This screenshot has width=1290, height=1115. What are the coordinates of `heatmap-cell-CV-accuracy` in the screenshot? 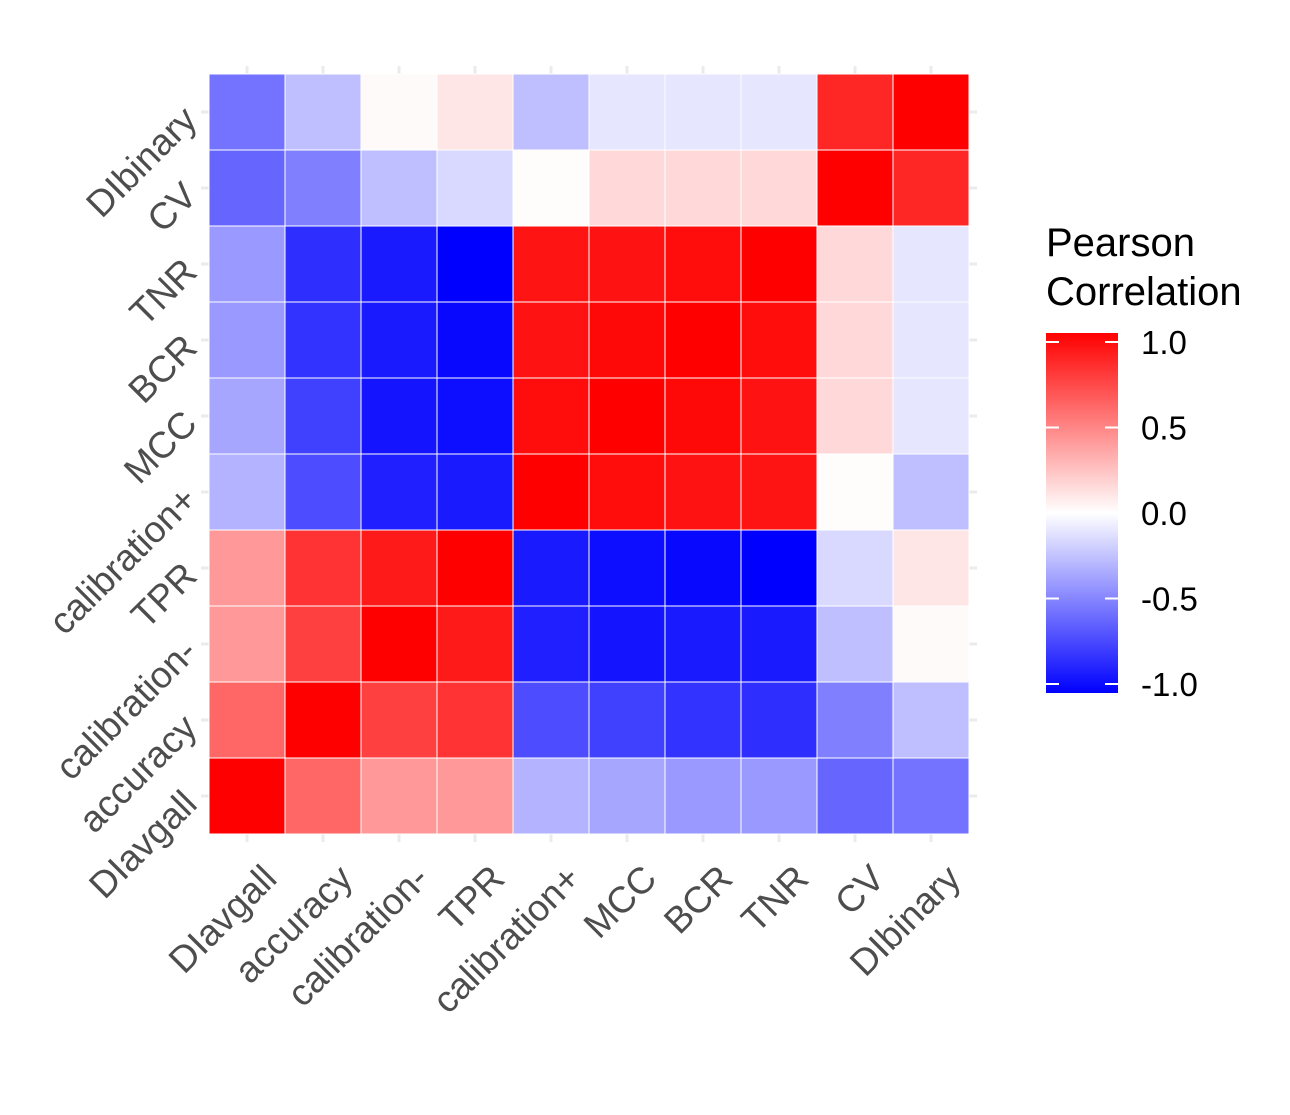 It's located at (323, 188).